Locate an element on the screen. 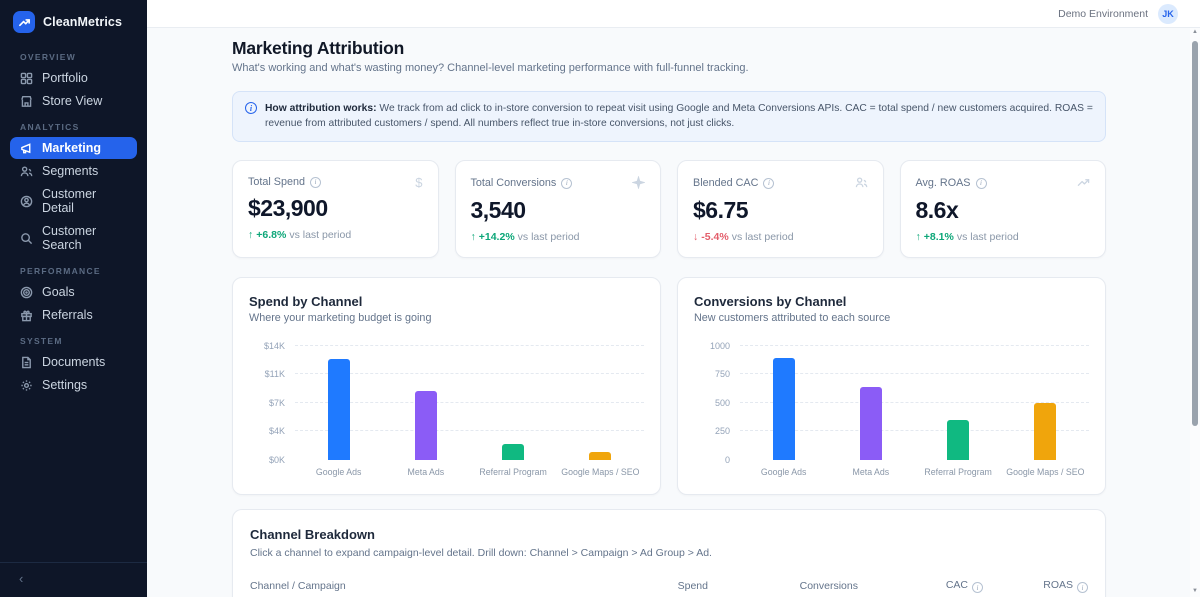 Image resolution: width=1200 pixels, height=597 pixels. brand-logo: CleanMetrics is located at coordinates (73, 21).